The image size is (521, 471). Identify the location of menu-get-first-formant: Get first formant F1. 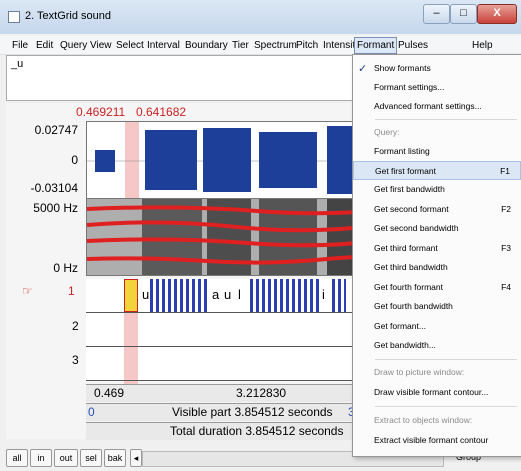
(437, 170).